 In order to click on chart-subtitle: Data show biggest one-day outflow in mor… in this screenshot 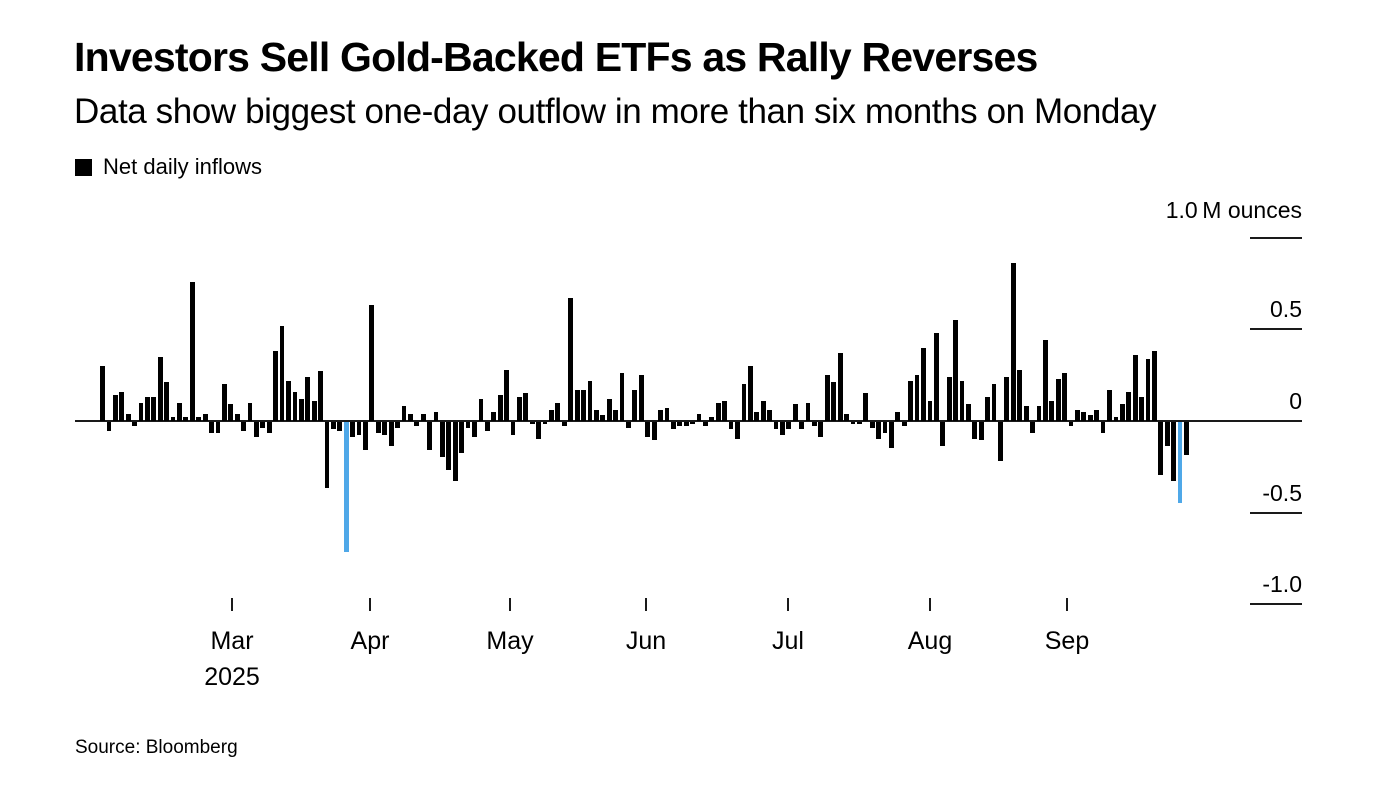, I will do `click(615, 111)`.